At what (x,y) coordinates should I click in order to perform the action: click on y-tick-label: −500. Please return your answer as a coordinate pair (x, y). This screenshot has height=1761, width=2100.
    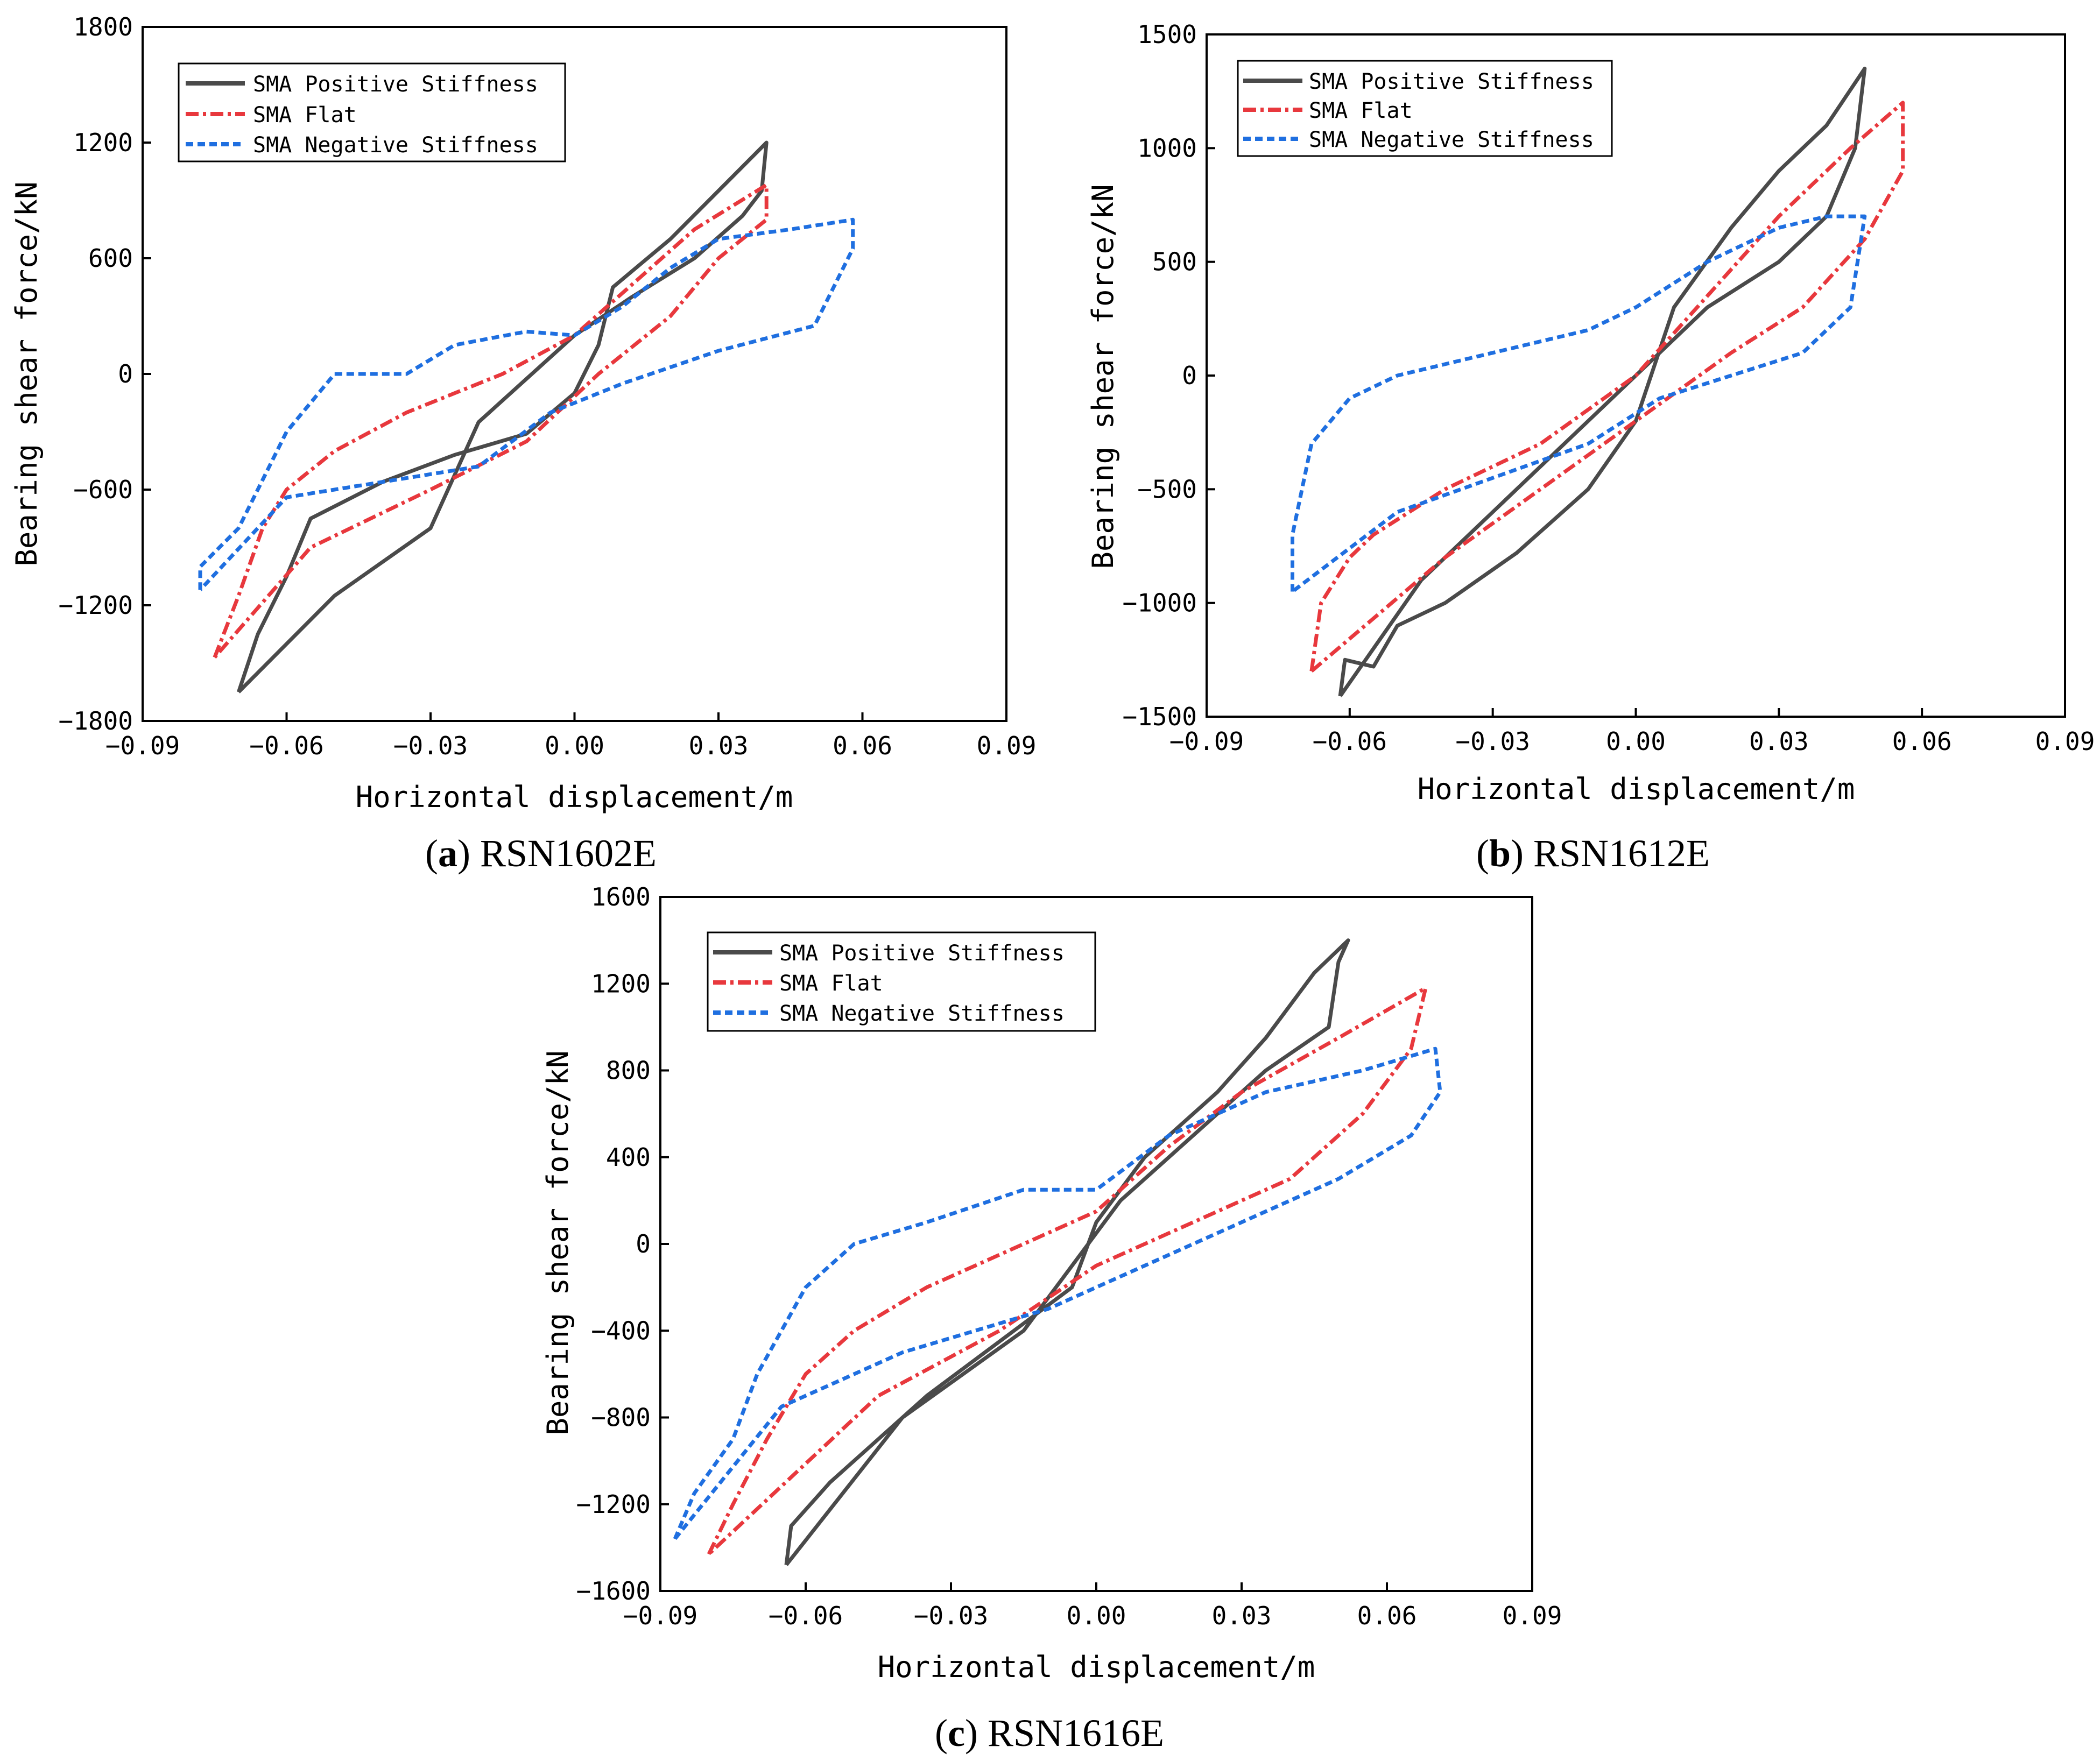
    Looking at the image, I should click on (1167, 490).